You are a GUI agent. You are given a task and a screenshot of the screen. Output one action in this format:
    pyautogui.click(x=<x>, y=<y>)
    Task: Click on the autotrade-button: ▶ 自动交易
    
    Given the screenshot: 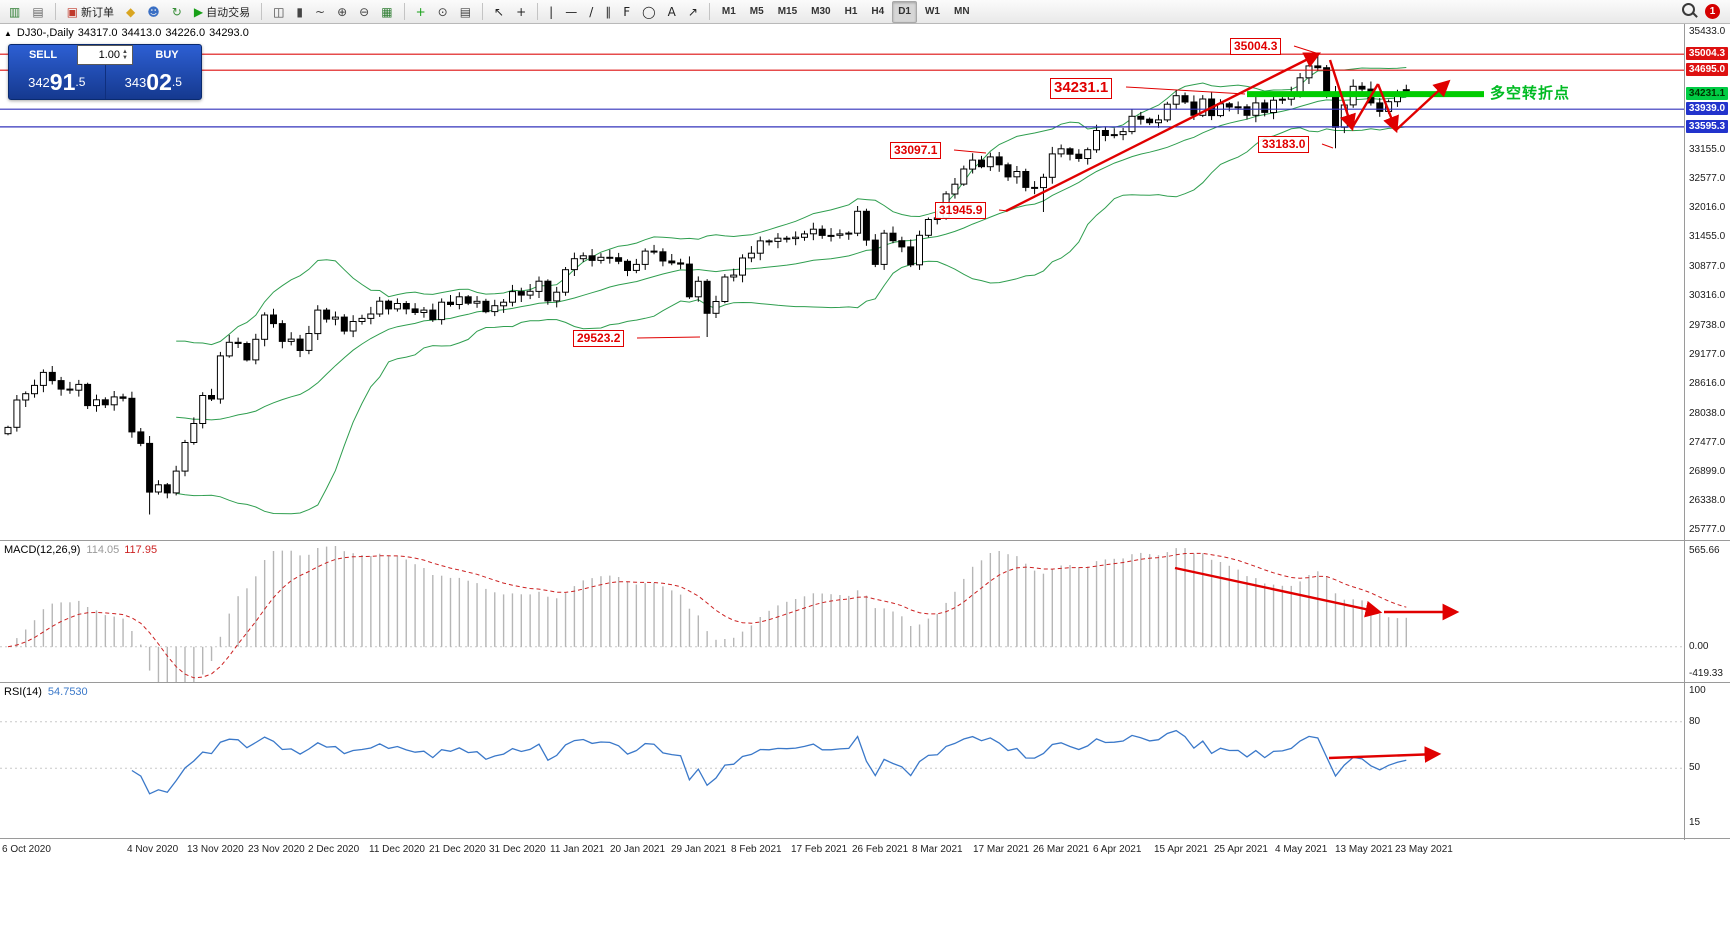 What is the action you would take?
    pyautogui.click(x=222, y=12)
    